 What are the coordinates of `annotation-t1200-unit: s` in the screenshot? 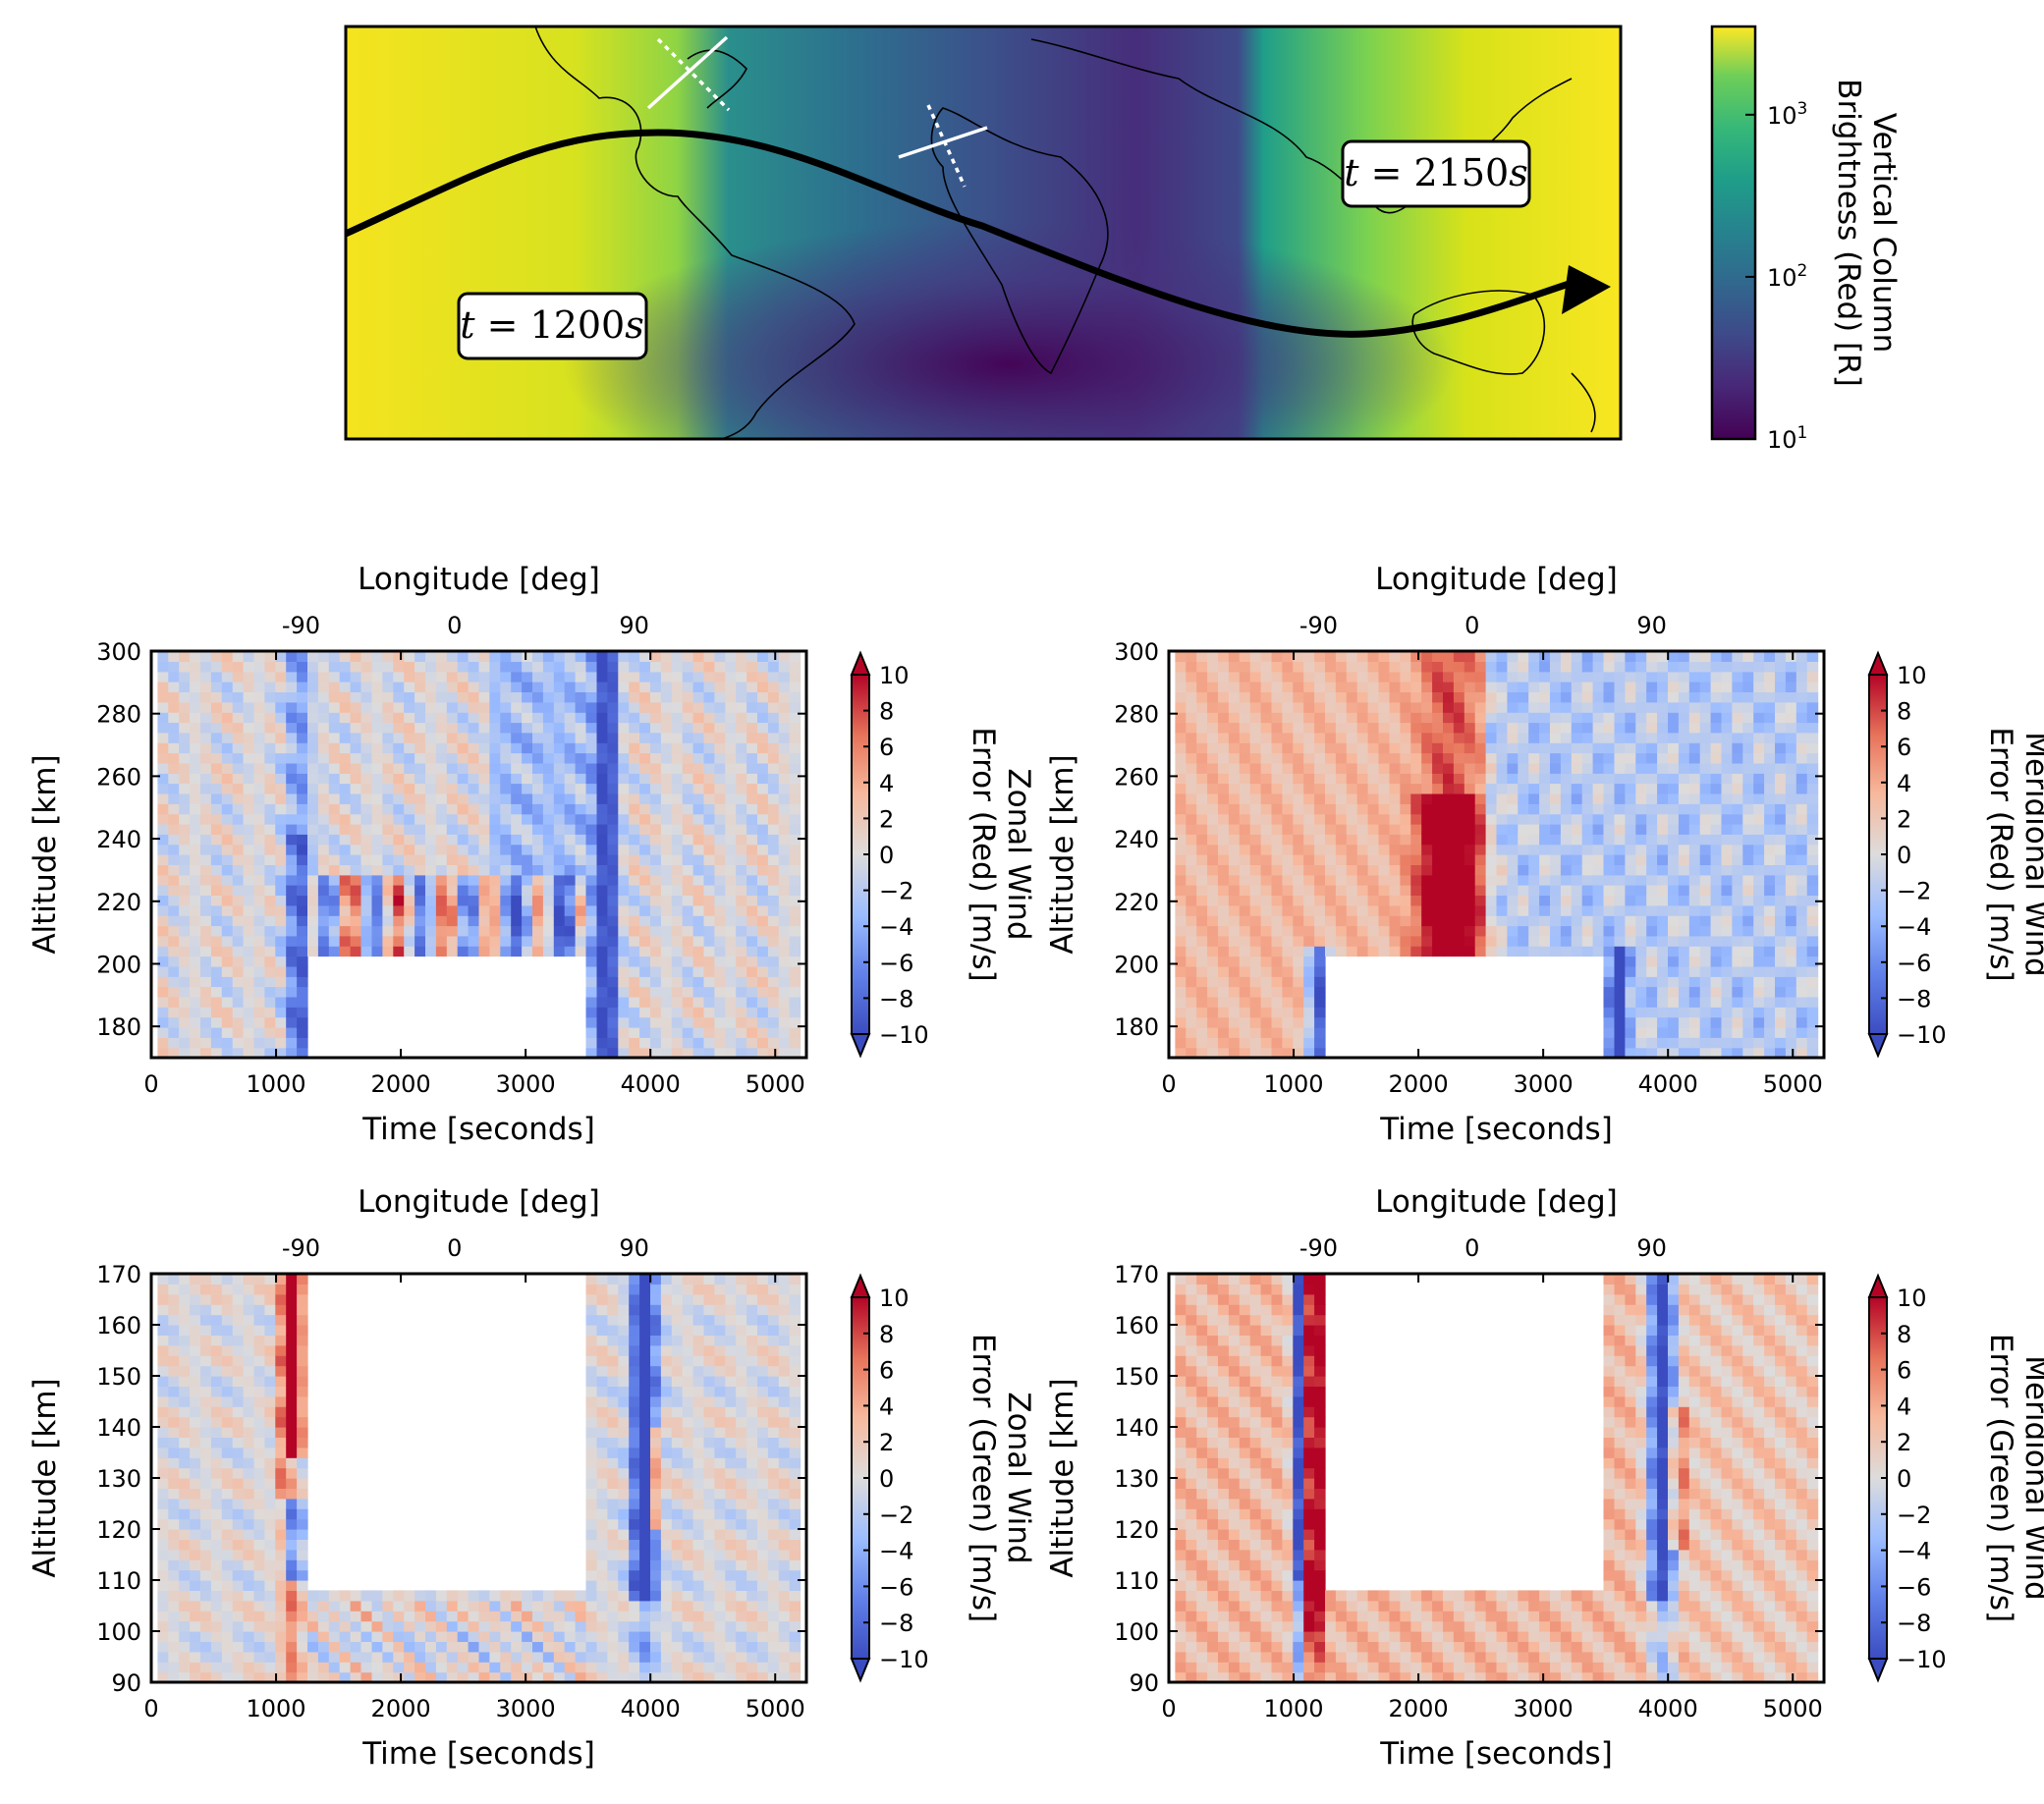 It's located at (634, 325).